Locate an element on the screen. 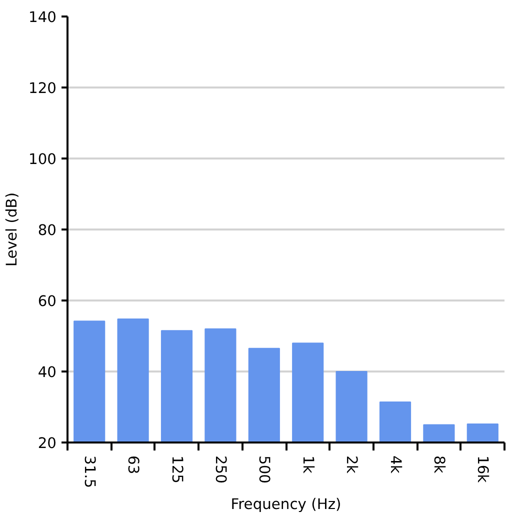 The image size is (516, 516). x-tick-label: 4k is located at coordinates (395, 465).